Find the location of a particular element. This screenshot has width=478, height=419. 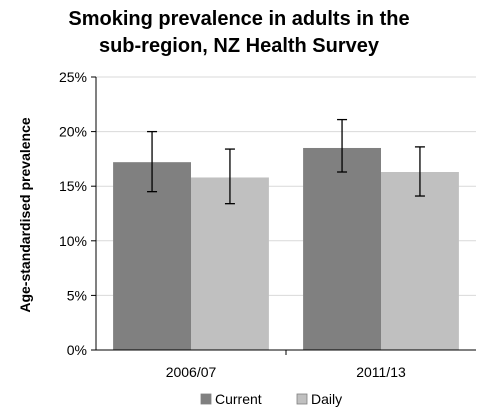

legend-label-current: Current is located at coordinates (238, 399).